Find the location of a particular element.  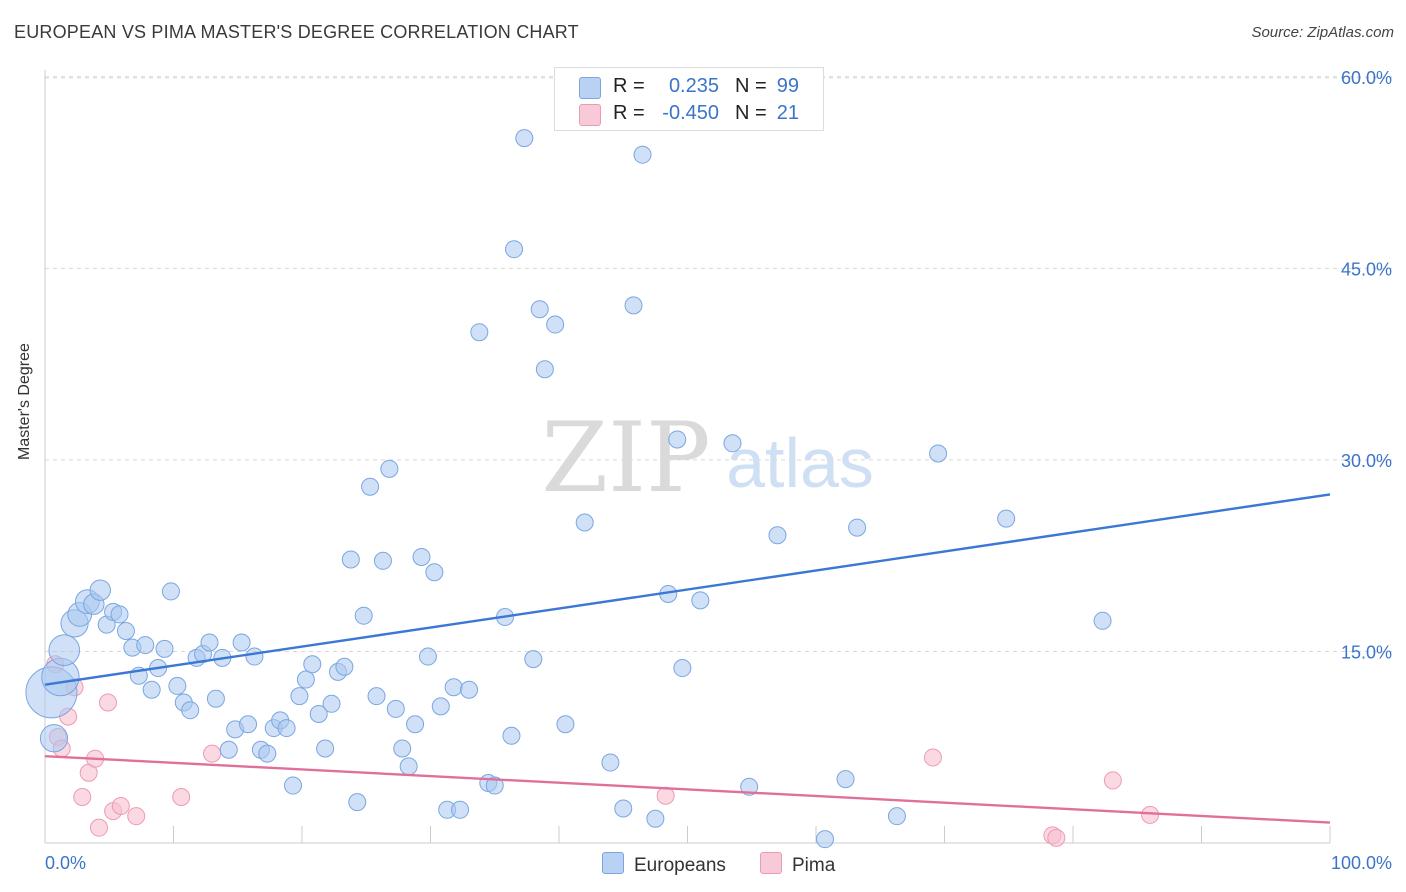

legend-row-pima: R = -0.450 N = 21 is located at coordinates (689, 114).